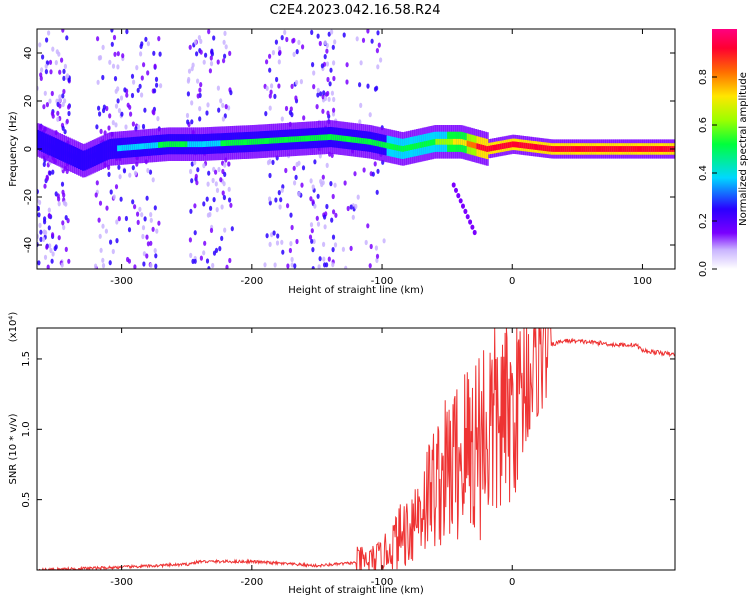  What do you see at coordinates (26, 429) in the screenshot?
I see `y-tick-label: 1.0` at bounding box center [26, 429].